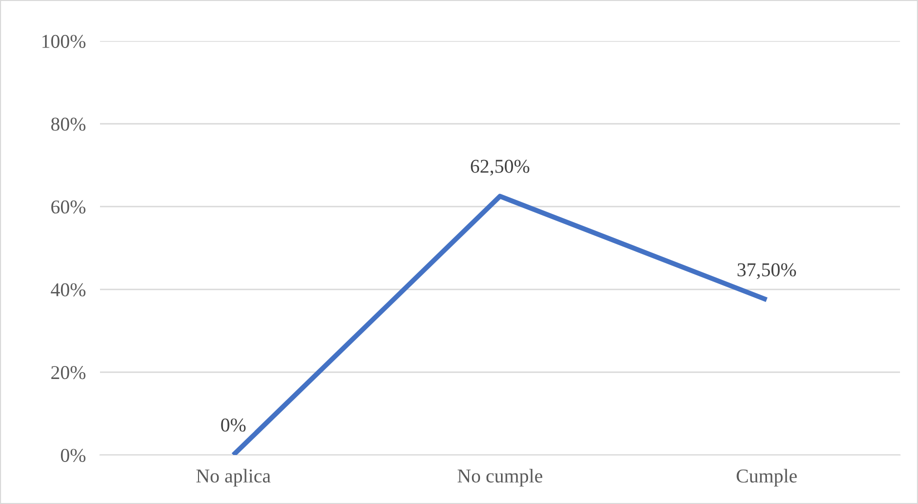 This screenshot has width=918, height=504. I want to click on y-tick-label: 0%, so click(73, 455).